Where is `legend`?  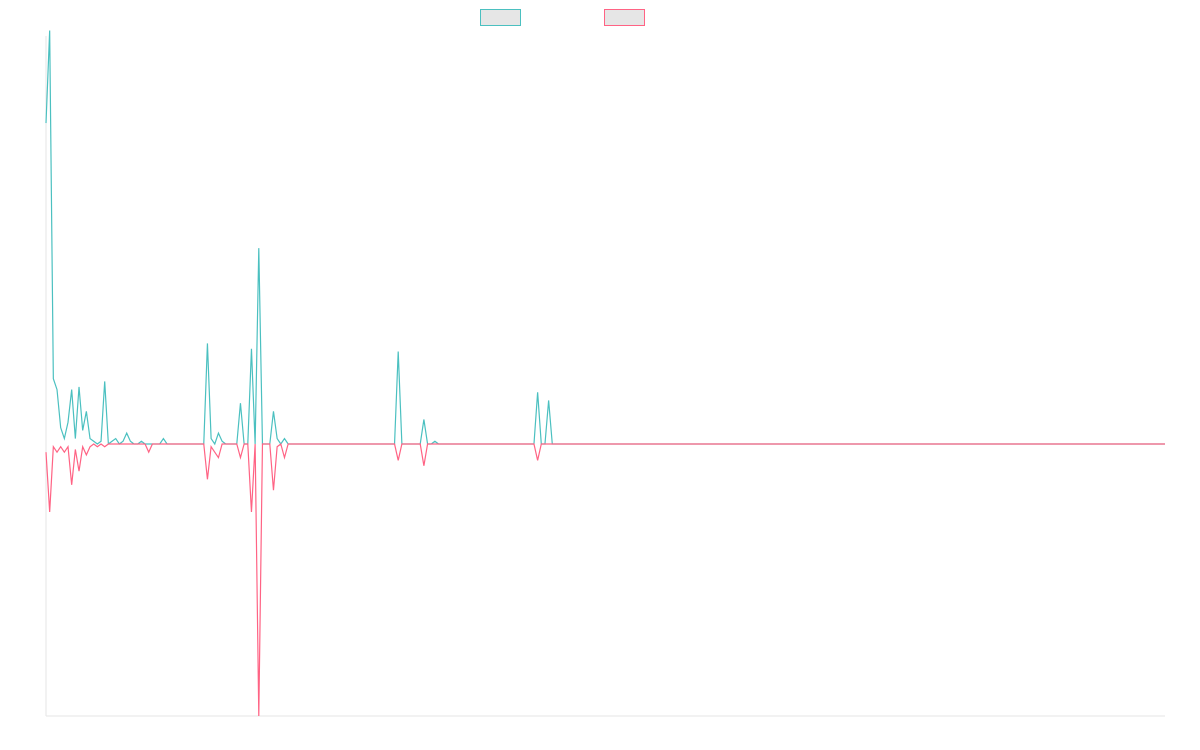
legend is located at coordinates (562, 17).